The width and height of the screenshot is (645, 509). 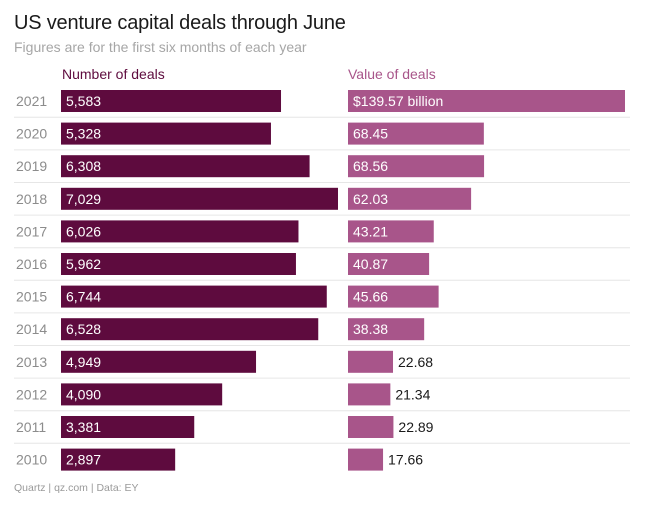 What do you see at coordinates (31, 427) in the screenshot?
I see `year-label: 2011` at bounding box center [31, 427].